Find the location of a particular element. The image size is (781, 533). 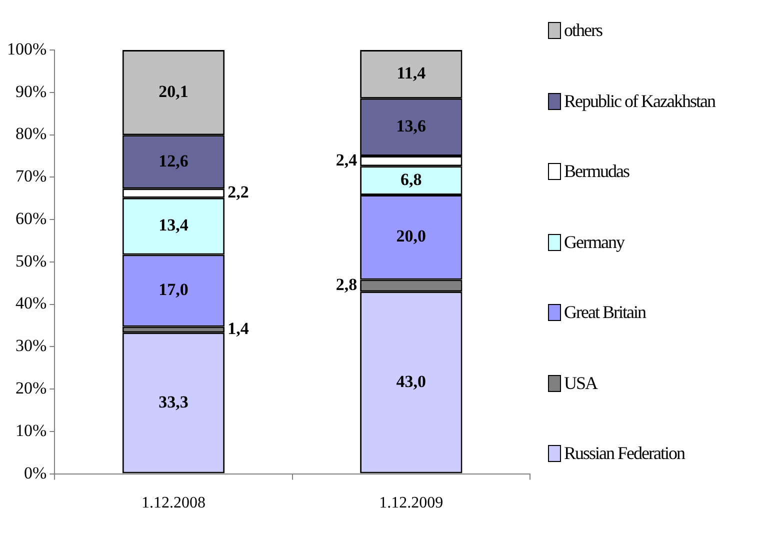

data-label: 20,0 is located at coordinates (411, 236).